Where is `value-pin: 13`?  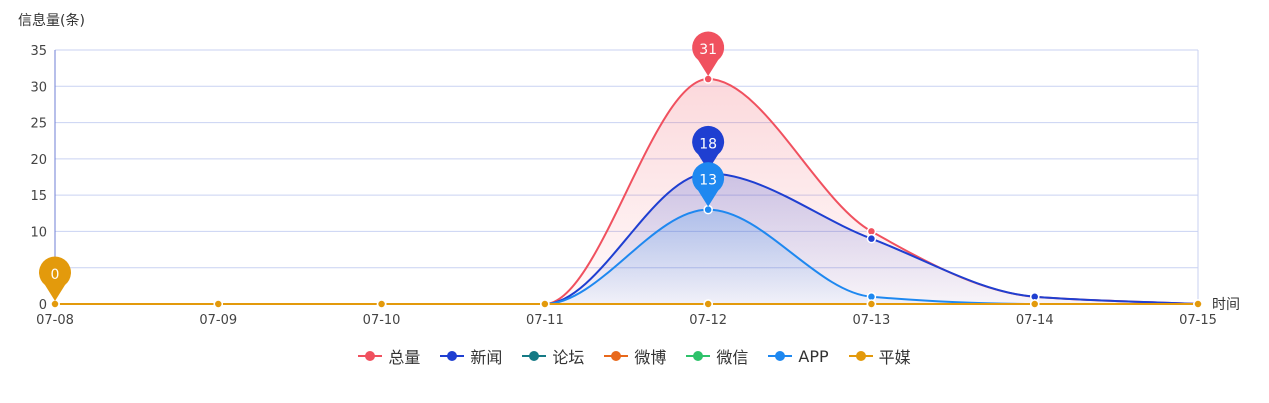 value-pin: 13 is located at coordinates (708, 184).